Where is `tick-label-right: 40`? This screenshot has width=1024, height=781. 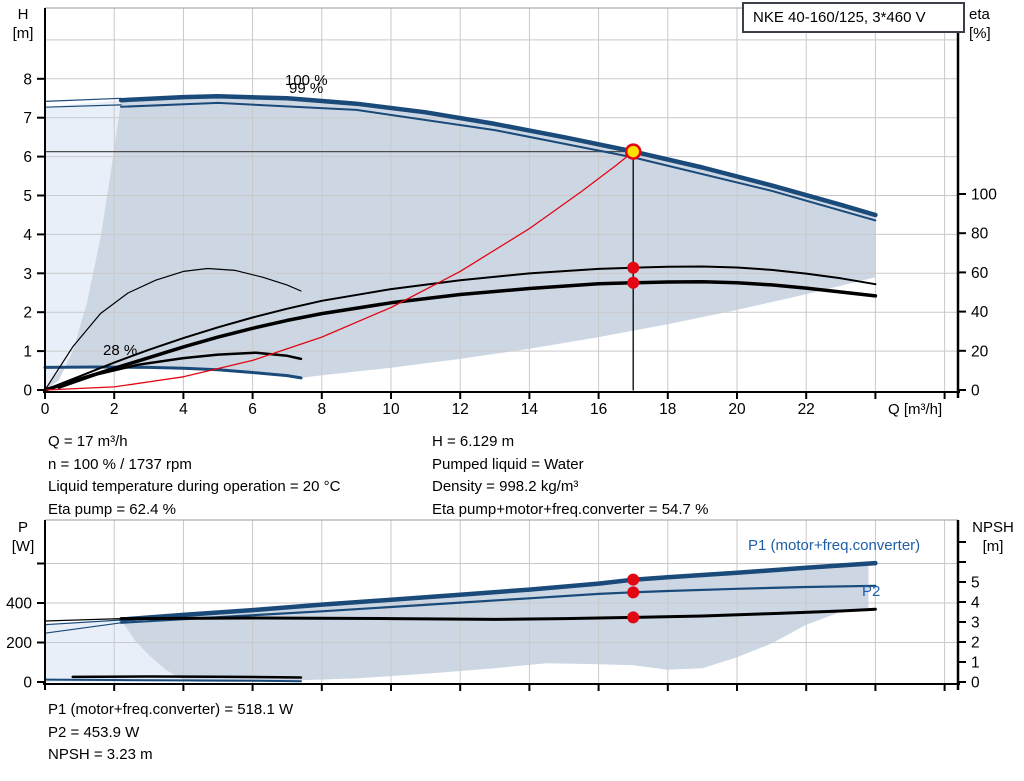
tick-label-right: 40 is located at coordinates (980, 312).